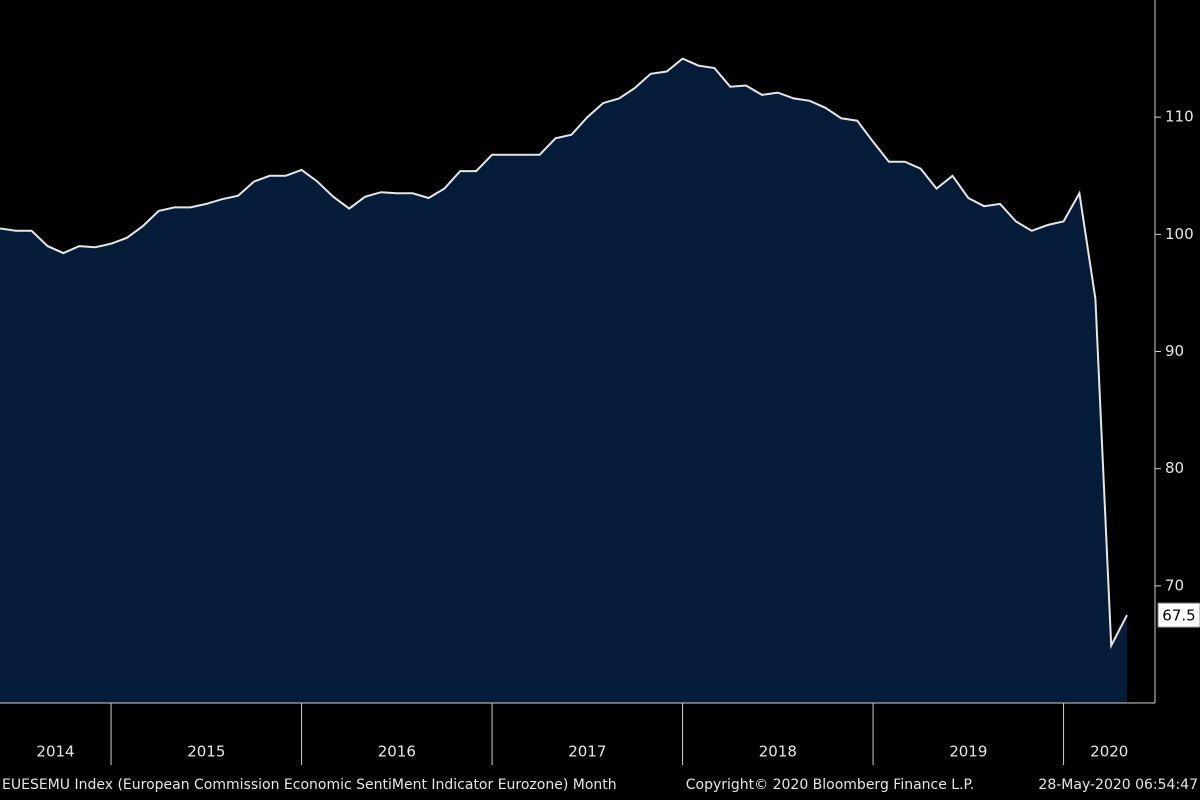 This screenshot has width=1200, height=800. Describe the element at coordinates (1179, 234) in the screenshot. I see `y-tick-label: 100` at that location.